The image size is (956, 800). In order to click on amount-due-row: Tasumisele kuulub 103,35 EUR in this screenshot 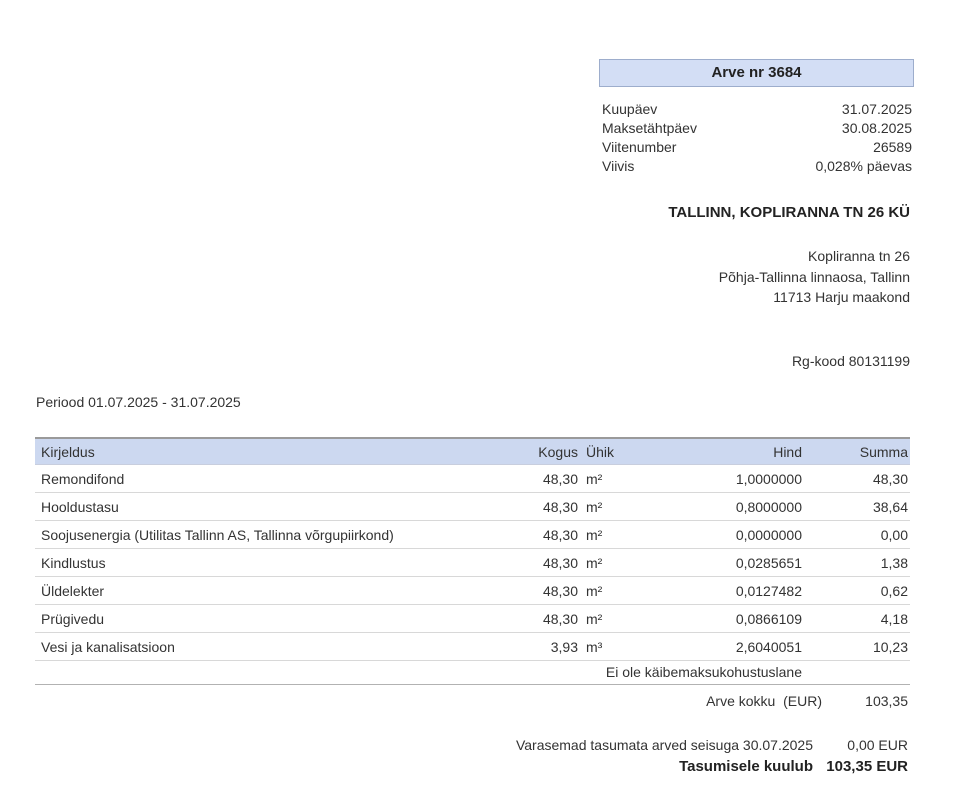, I will do `click(472, 766)`.